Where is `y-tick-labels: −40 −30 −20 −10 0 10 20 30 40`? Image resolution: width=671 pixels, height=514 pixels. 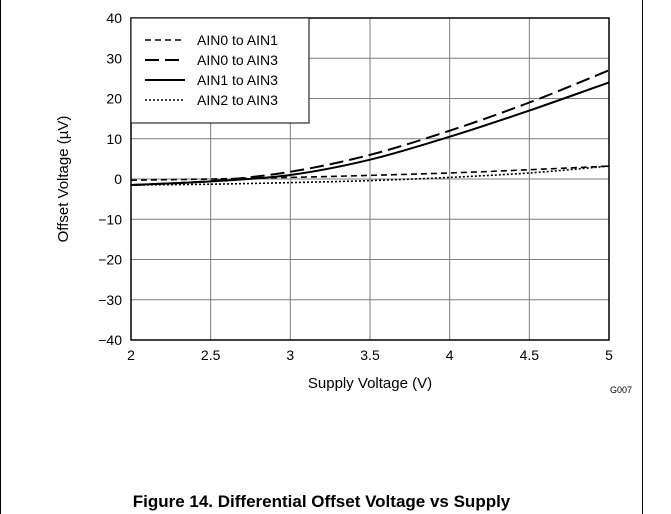
y-tick-labels: −40 −30 −20 −10 0 10 20 30 40 is located at coordinates (110, 179).